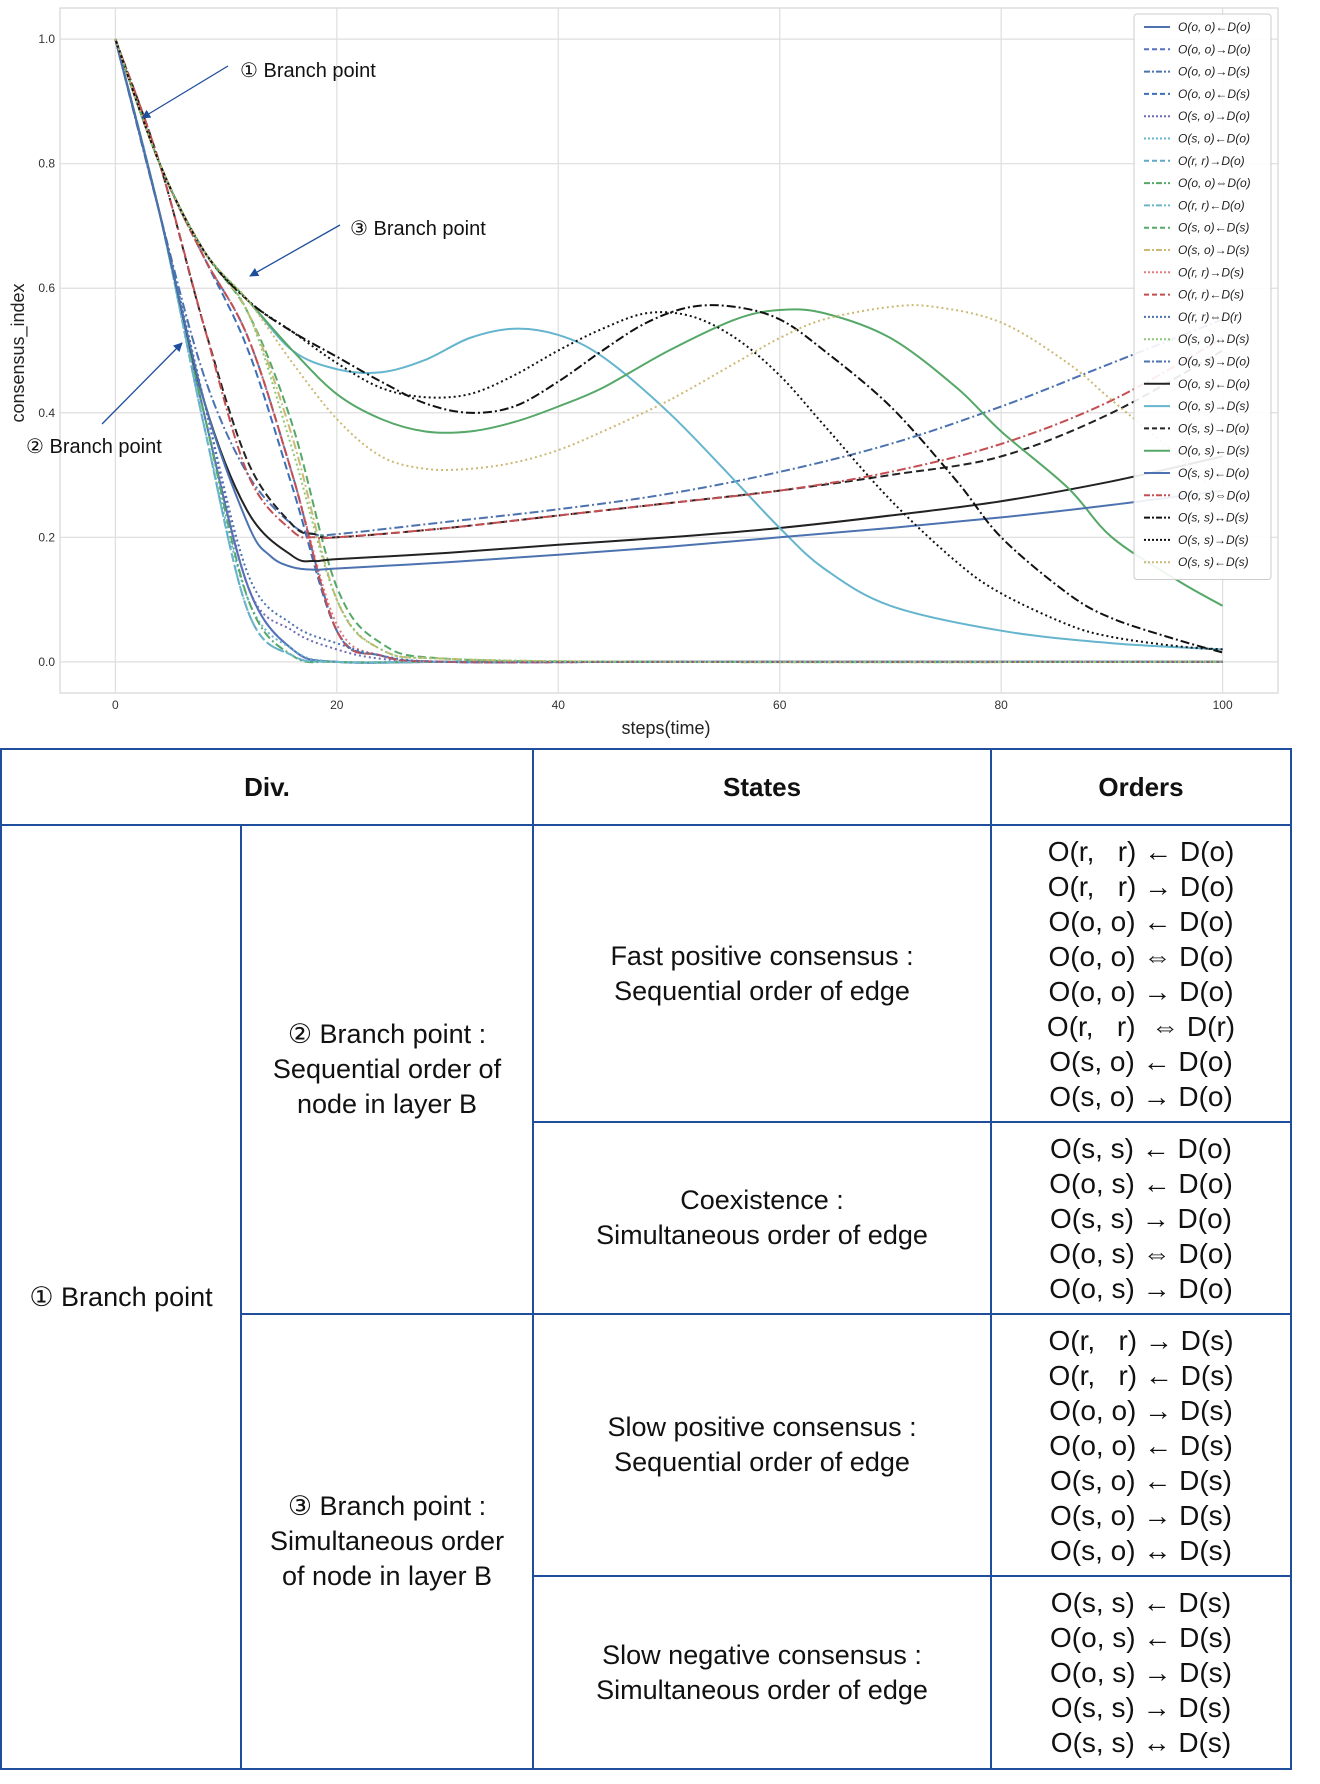 This screenshot has width=1320, height=1784. I want to click on legend-entry: O(o, s)→D(o), so click(1214, 362).